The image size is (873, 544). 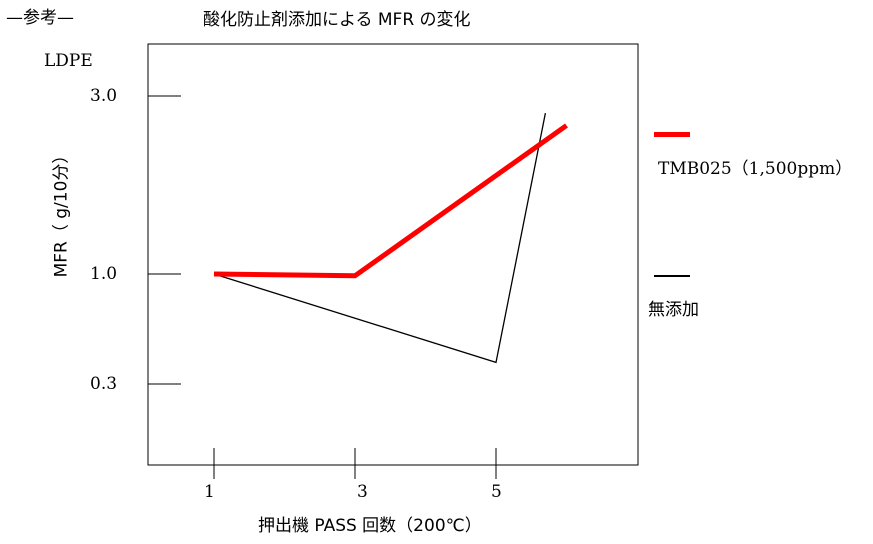 I want to click on y-axis-label: MFR（ g/10分）, so click(x=61, y=212).